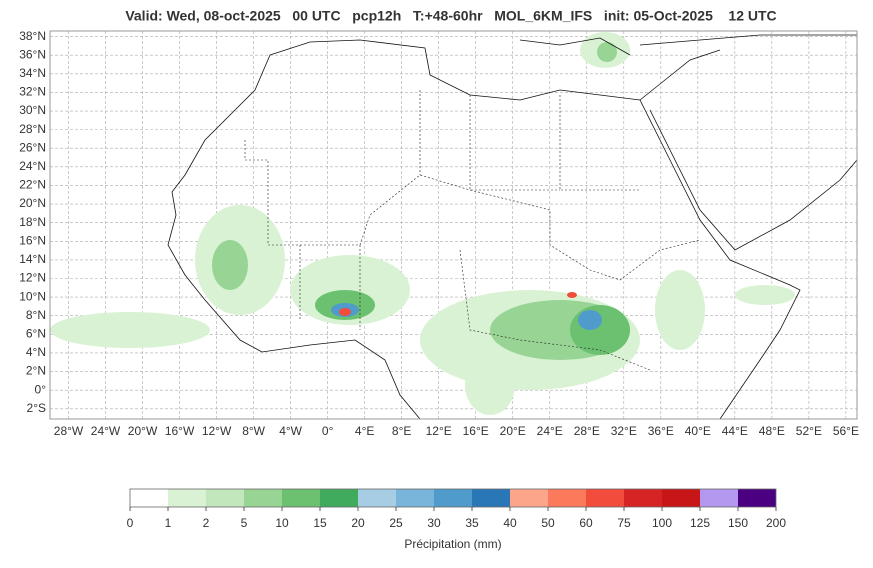  Describe the element at coordinates (735, 431) in the screenshot. I see `lon-tick-label: 44°E` at that location.